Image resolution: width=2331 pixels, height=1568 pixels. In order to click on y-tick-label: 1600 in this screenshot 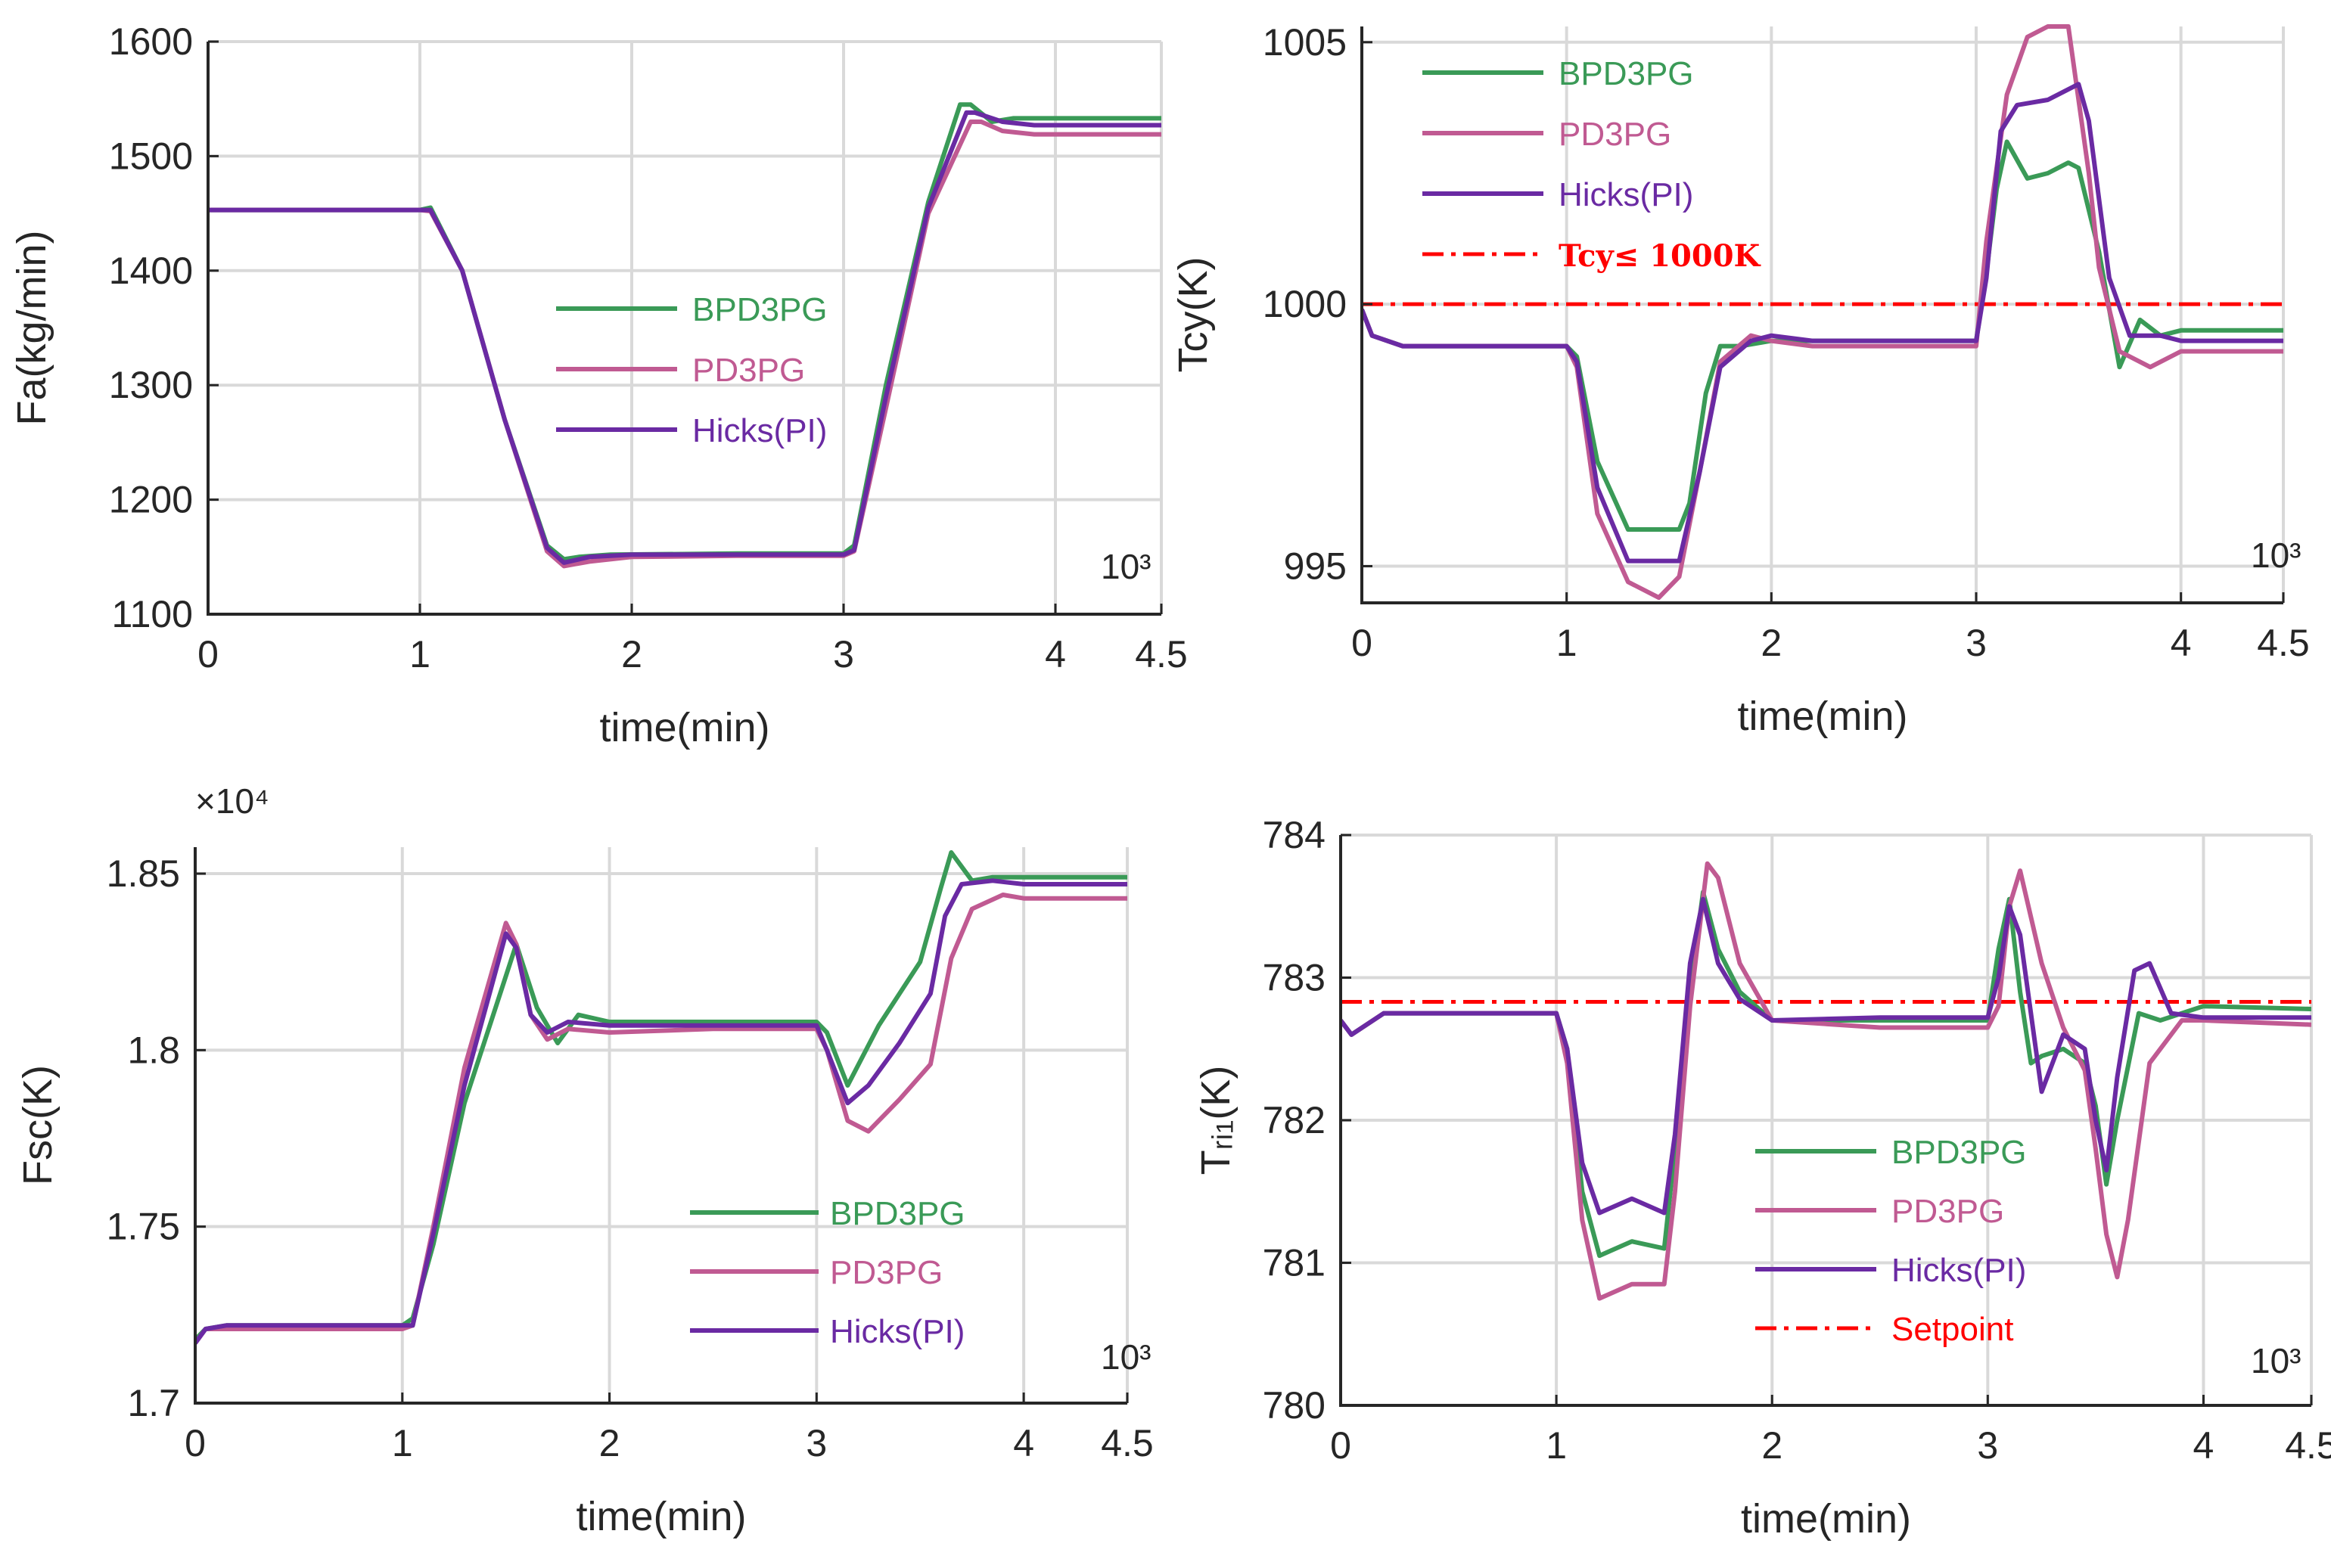, I will do `click(151, 41)`.